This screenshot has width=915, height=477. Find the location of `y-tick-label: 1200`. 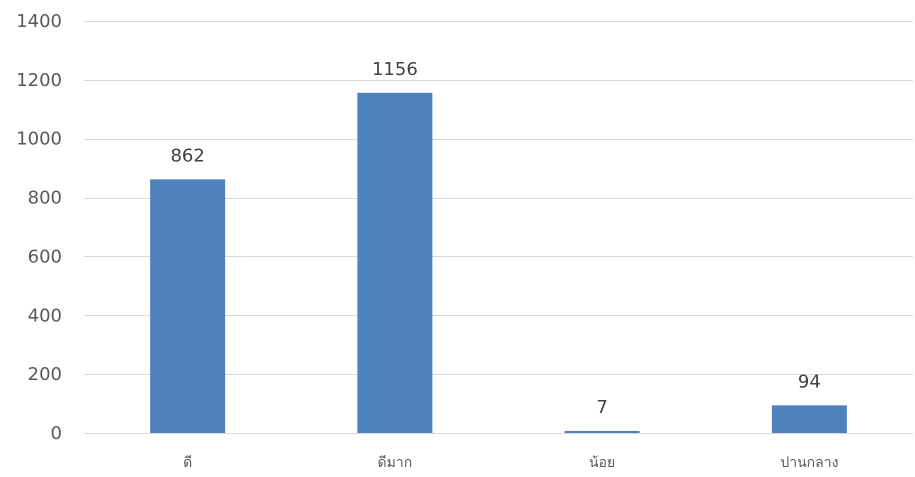

y-tick-label: 1200 is located at coordinates (39, 80).